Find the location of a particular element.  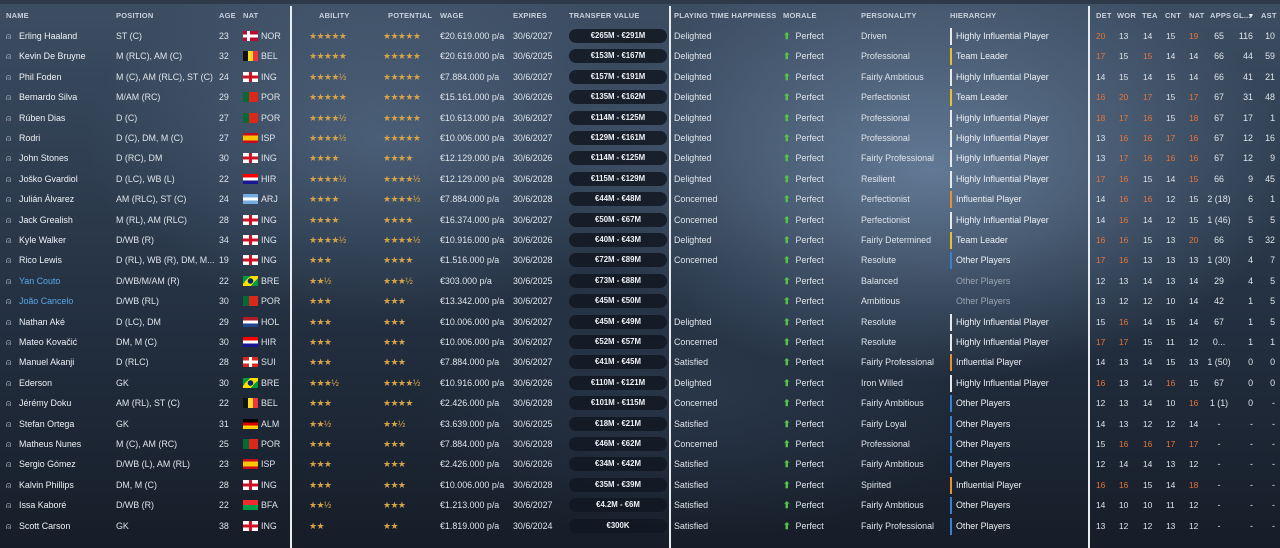

position-value: M (C), AM (RC) is located at coordinates (147, 444).